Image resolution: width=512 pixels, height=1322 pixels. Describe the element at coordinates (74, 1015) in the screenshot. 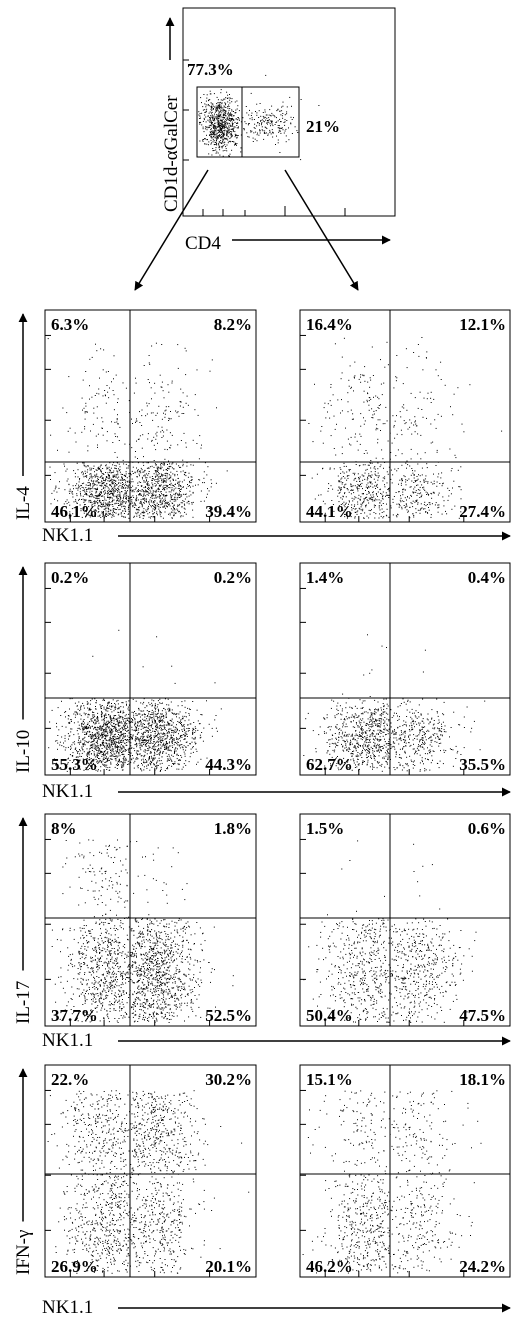

I see `quadrant-bottom-left-percent: 37.7%` at that location.